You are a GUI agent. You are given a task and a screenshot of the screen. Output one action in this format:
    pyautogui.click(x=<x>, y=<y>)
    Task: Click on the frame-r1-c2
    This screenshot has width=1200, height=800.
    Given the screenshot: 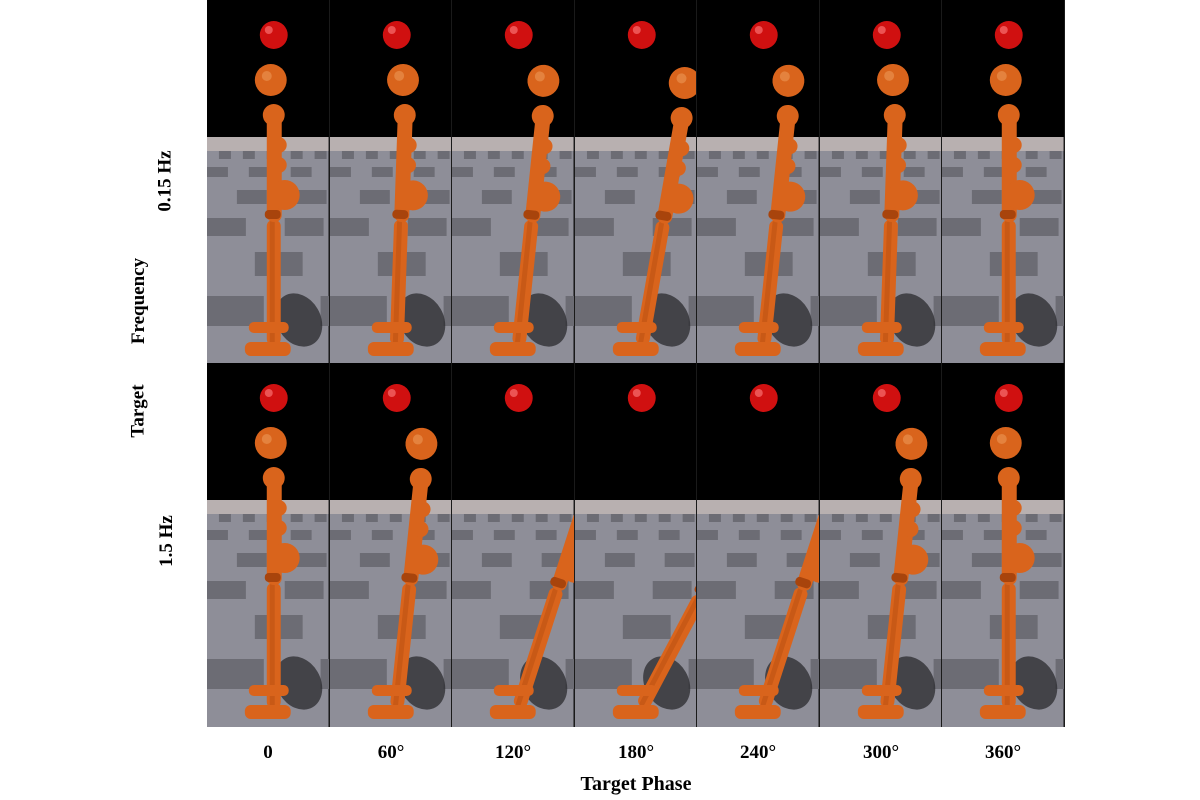 What is the action you would take?
    pyautogui.click(x=513, y=545)
    